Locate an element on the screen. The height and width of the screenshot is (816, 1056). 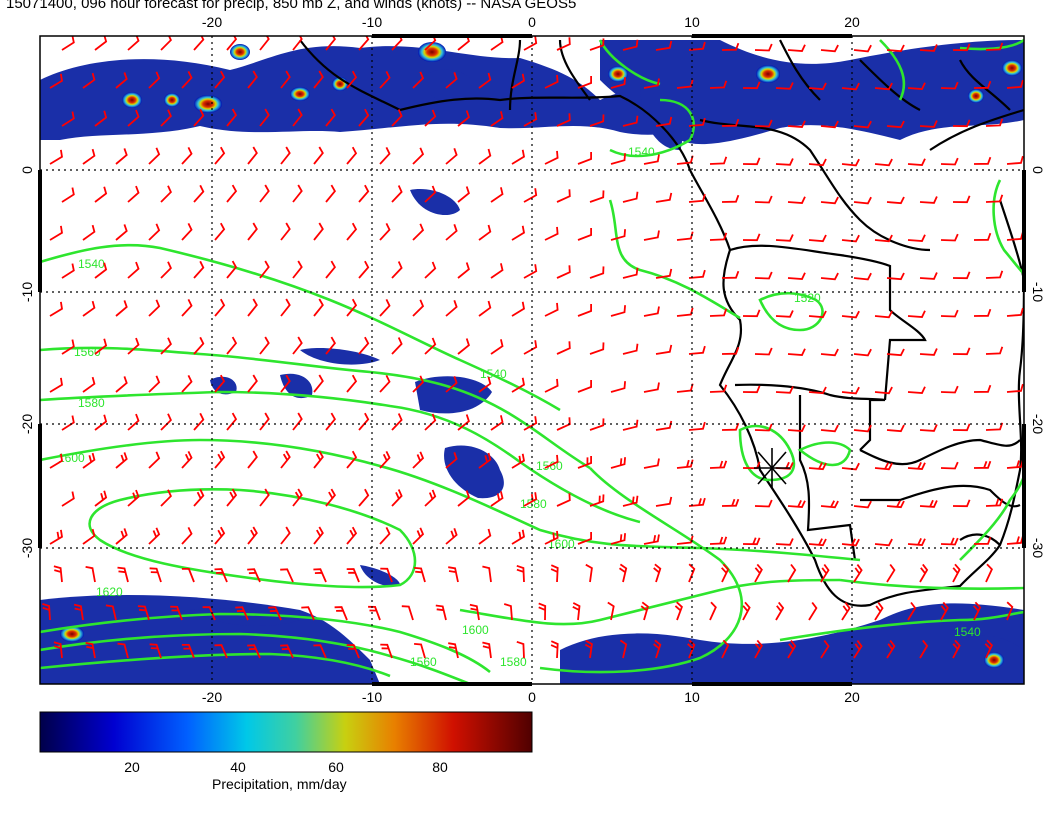
svg-text: 40 is located at coordinates (238, 767).